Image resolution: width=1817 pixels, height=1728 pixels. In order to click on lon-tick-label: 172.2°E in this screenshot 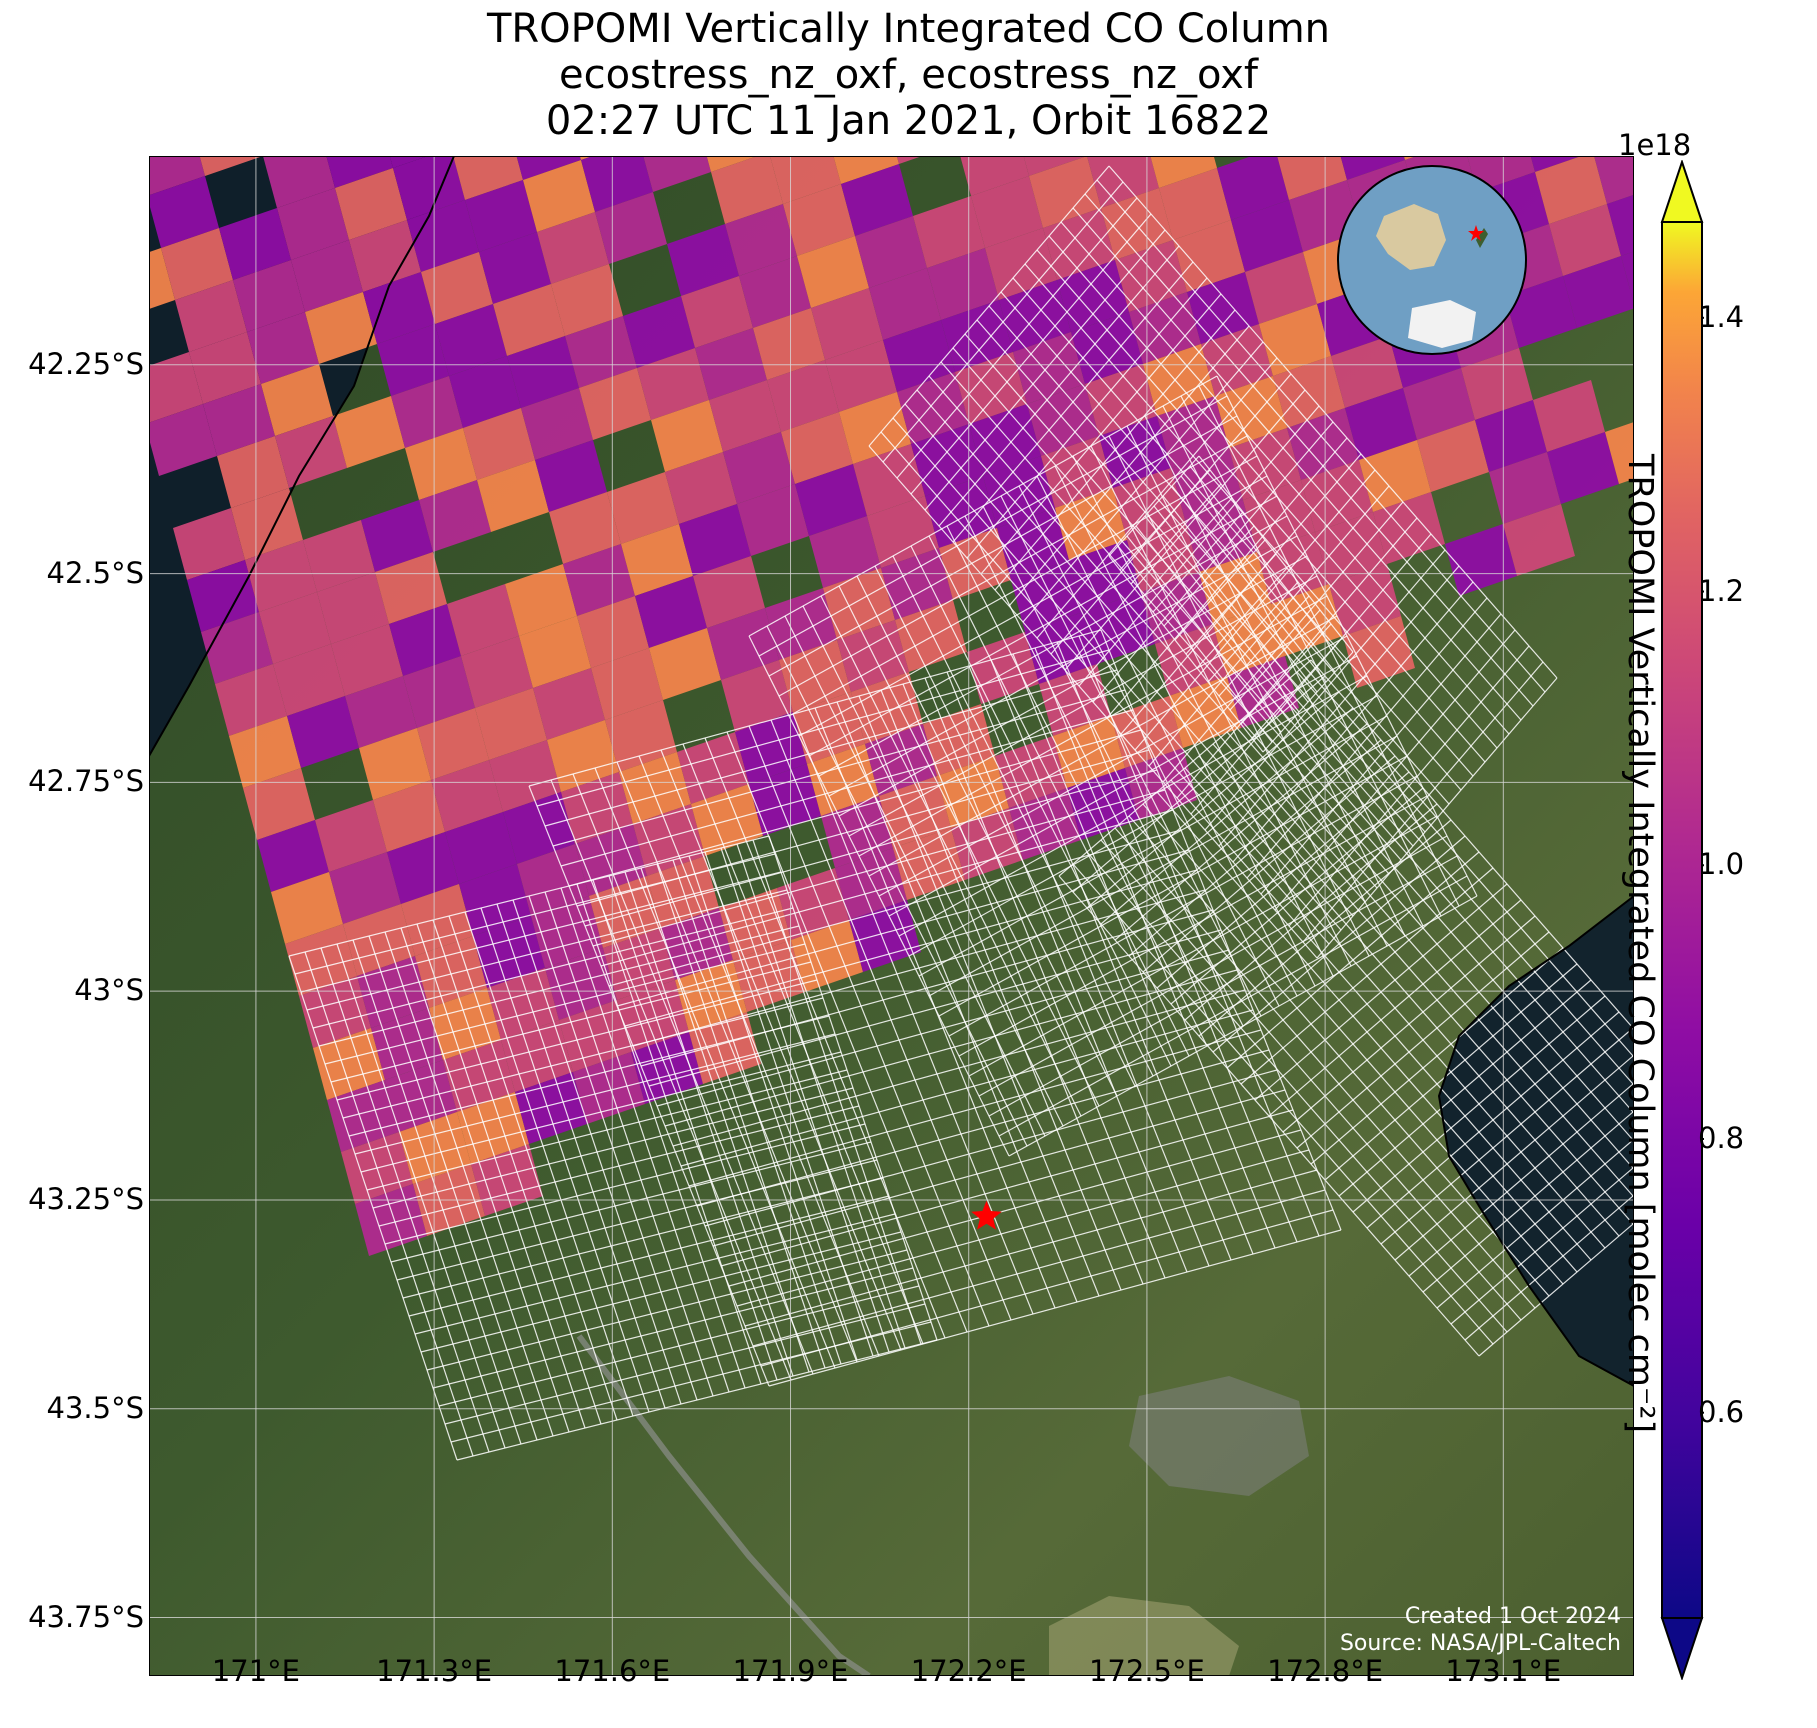, I will do `click(968, 1671)`.